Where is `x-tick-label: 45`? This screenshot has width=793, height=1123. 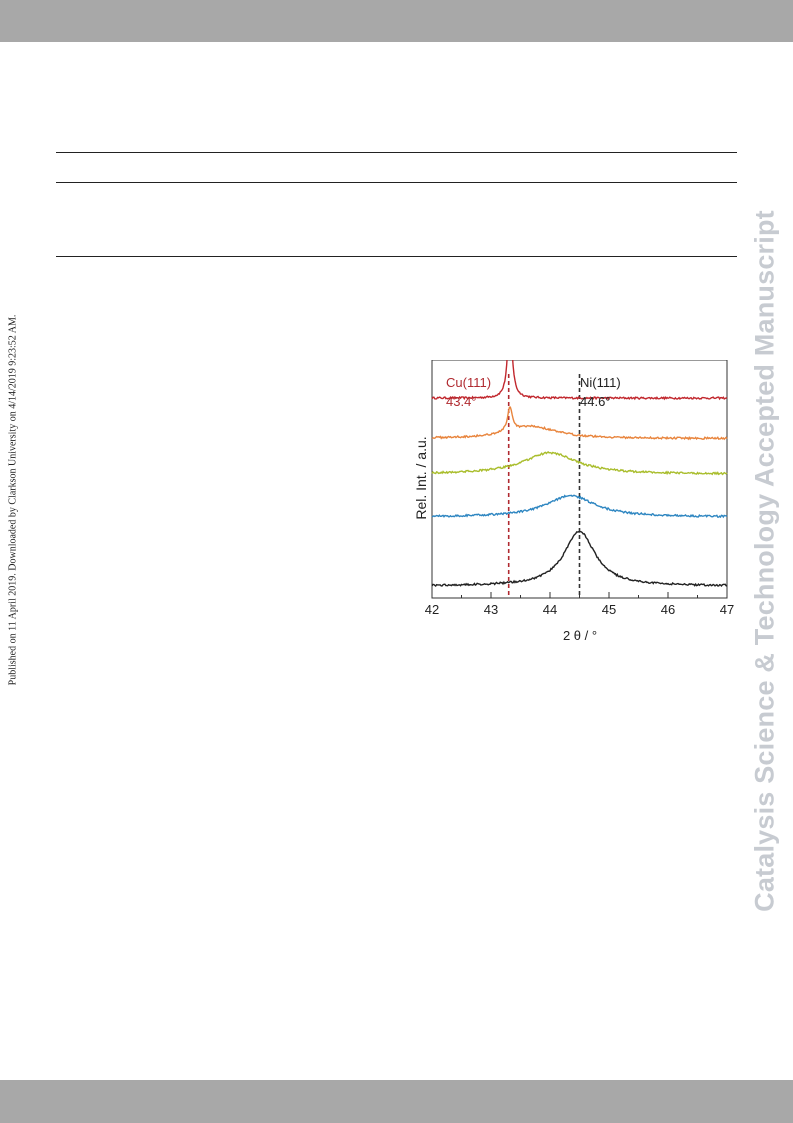
x-tick-label: 45 is located at coordinates (609, 609).